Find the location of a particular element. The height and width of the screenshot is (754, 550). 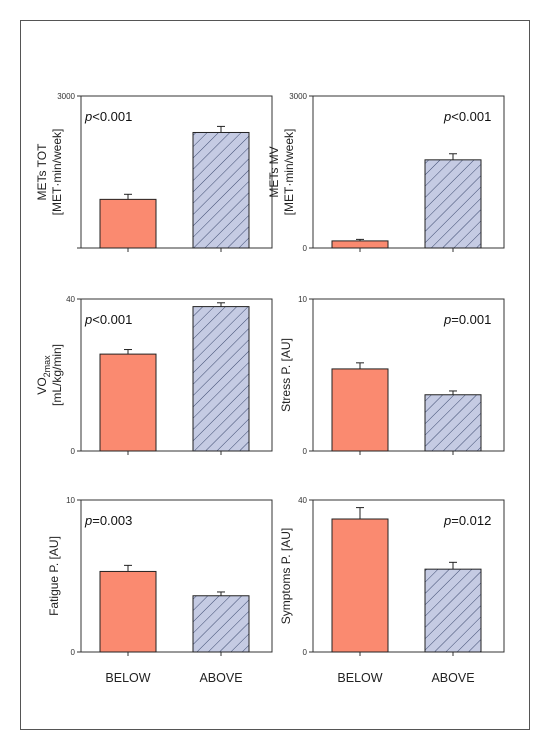

chart-panel: 0 10 p=0.001 Stress P. [AU] is located at coordinates (392, 375).